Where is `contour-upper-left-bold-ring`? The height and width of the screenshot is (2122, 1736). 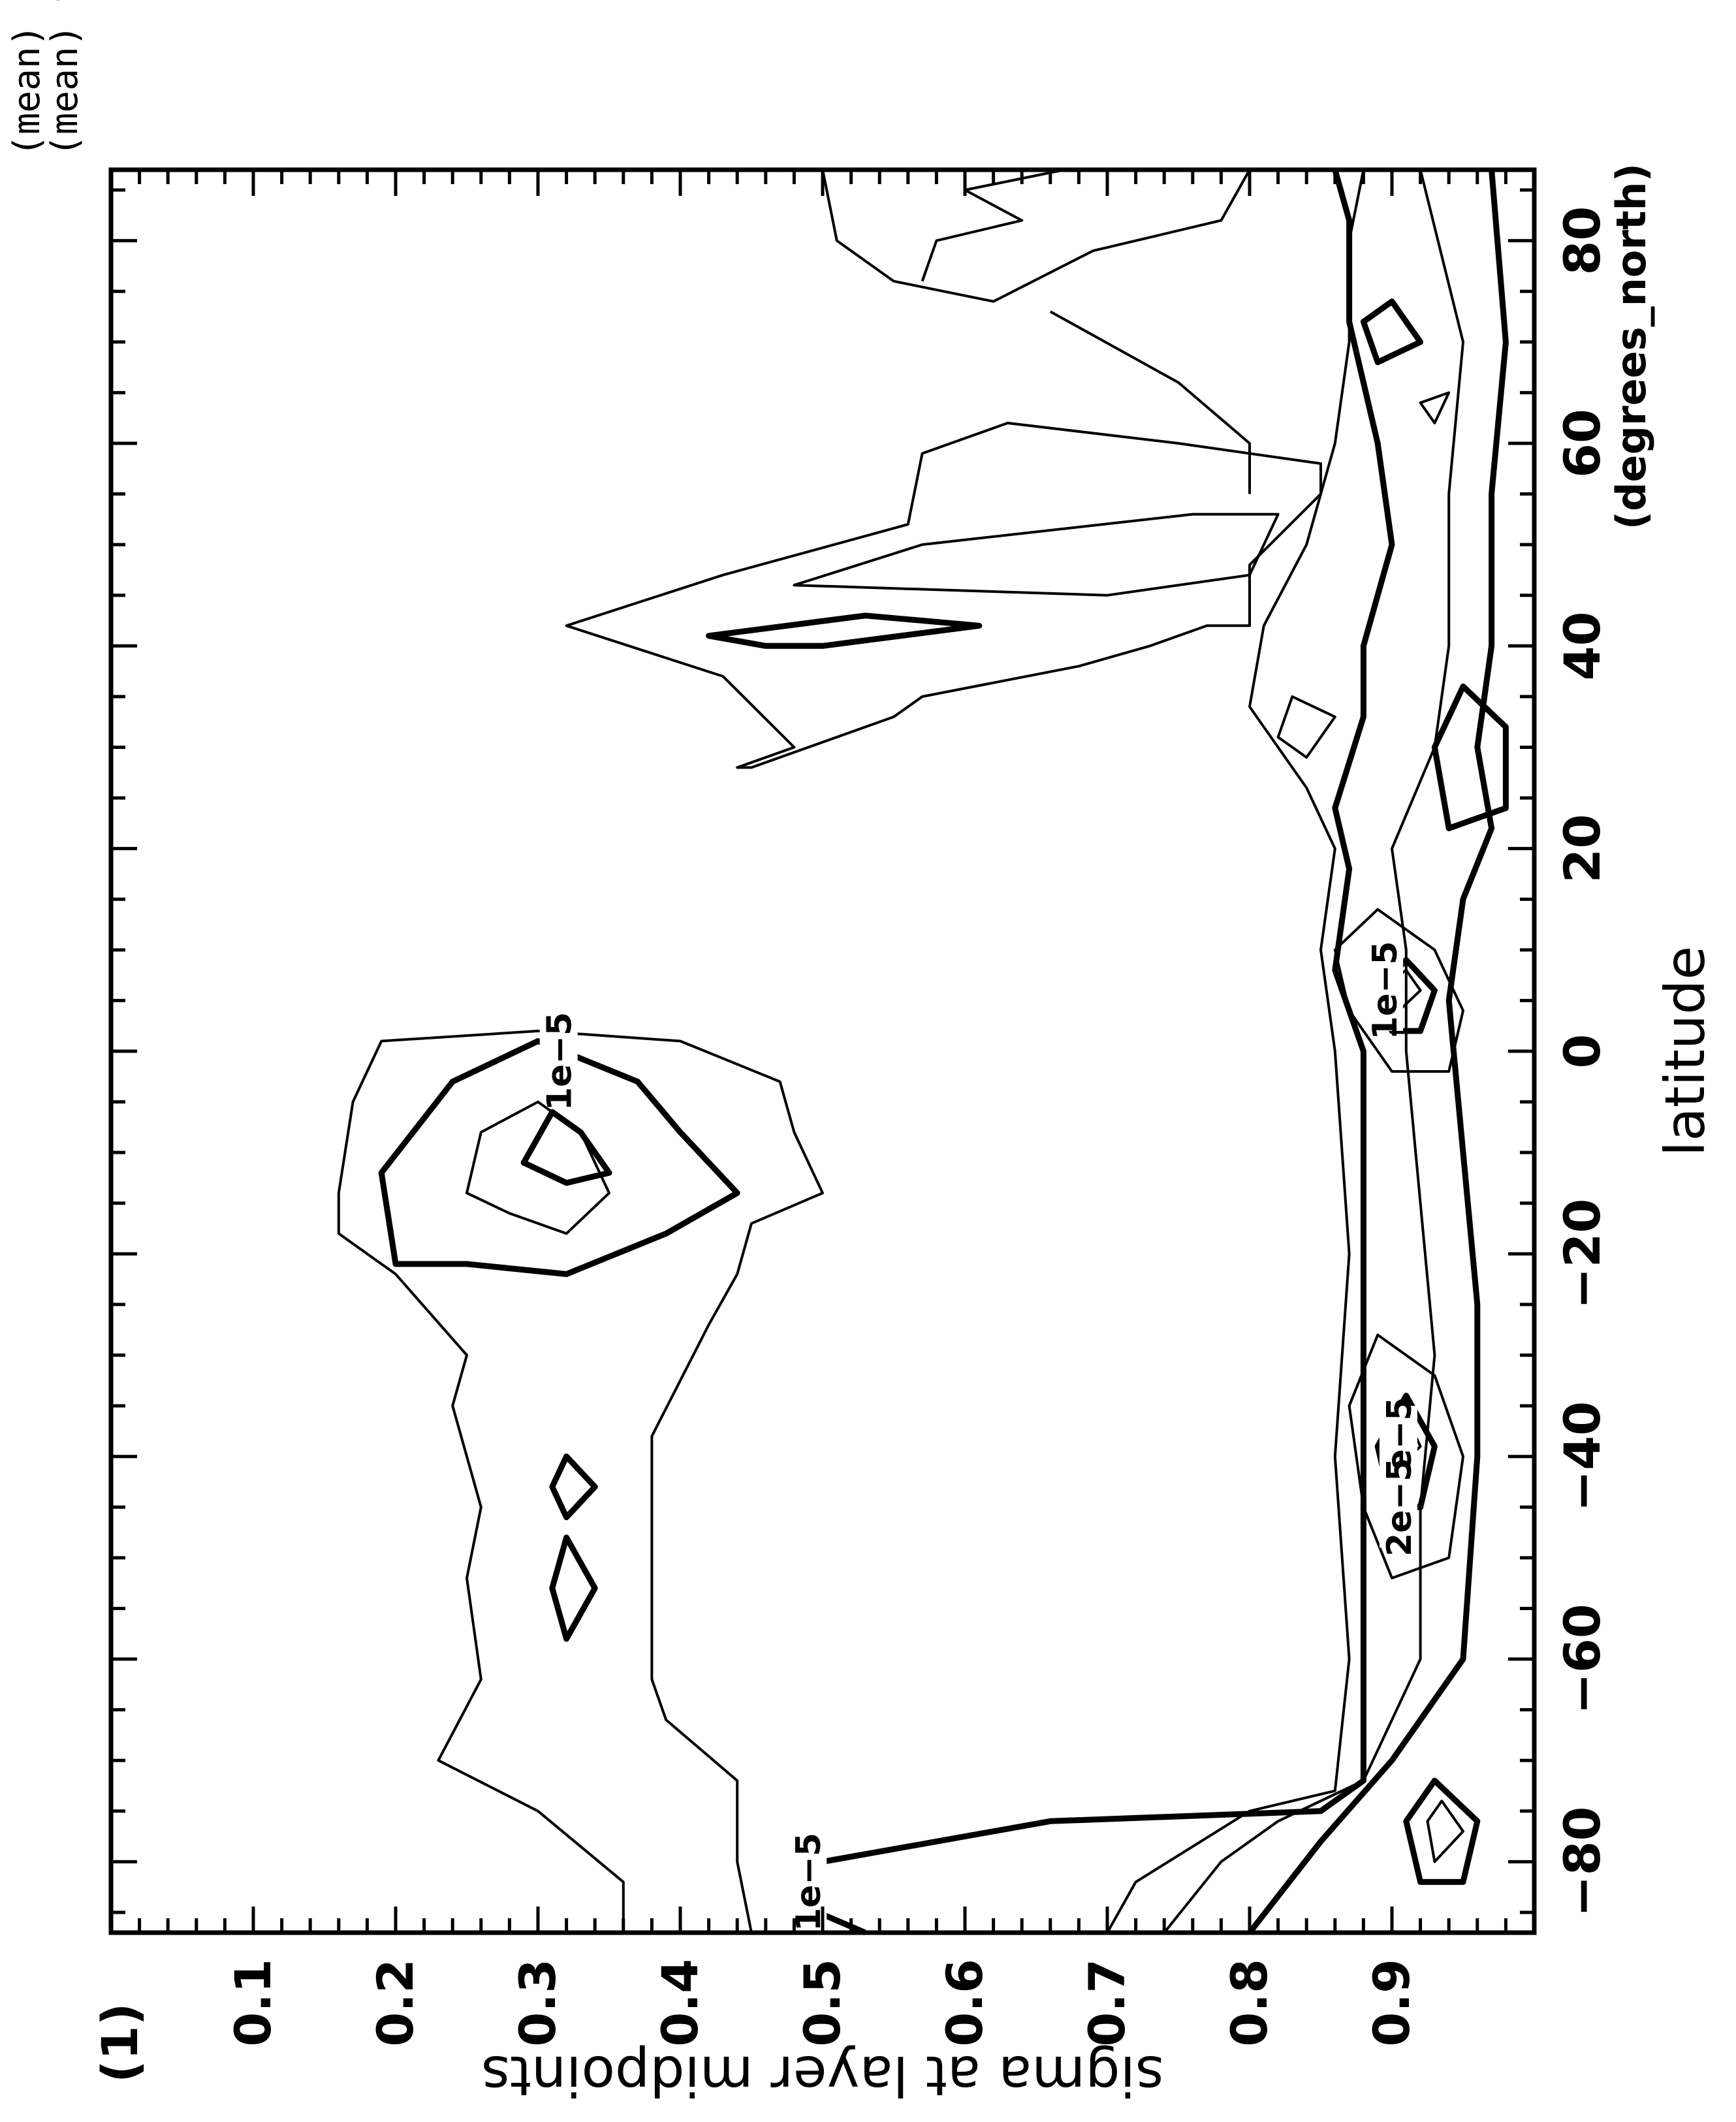
contour-upper-left-bold-ring is located at coordinates (559, 1157).